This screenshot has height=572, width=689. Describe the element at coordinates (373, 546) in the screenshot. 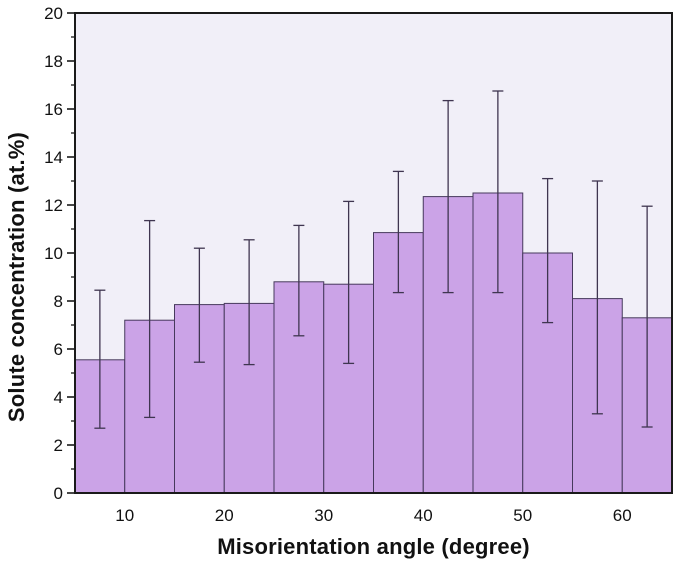

I see `x-axis-title: Misorientation angle (degree)` at that location.